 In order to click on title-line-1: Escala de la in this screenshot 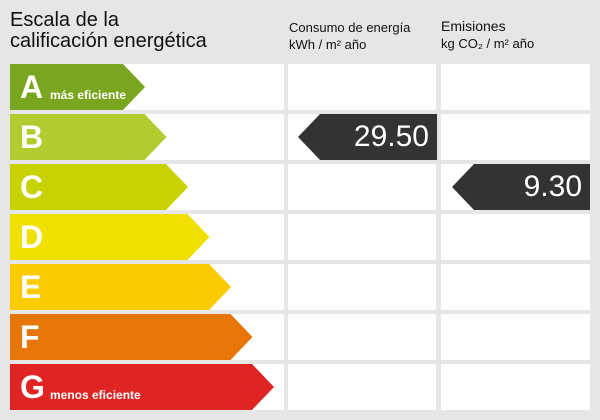, I will do `click(64, 20)`.